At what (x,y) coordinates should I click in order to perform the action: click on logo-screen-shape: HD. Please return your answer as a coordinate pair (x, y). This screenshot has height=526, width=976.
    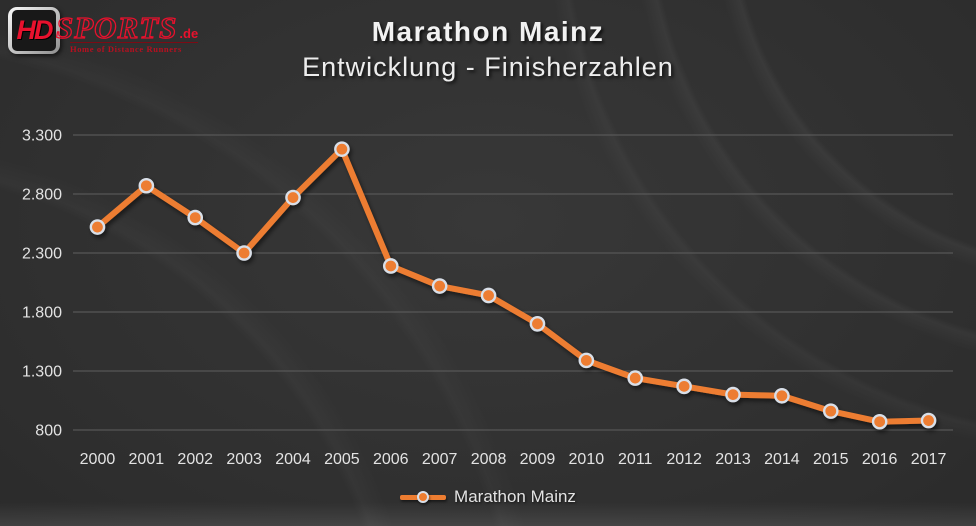
    Looking at the image, I should click on (34, 30).